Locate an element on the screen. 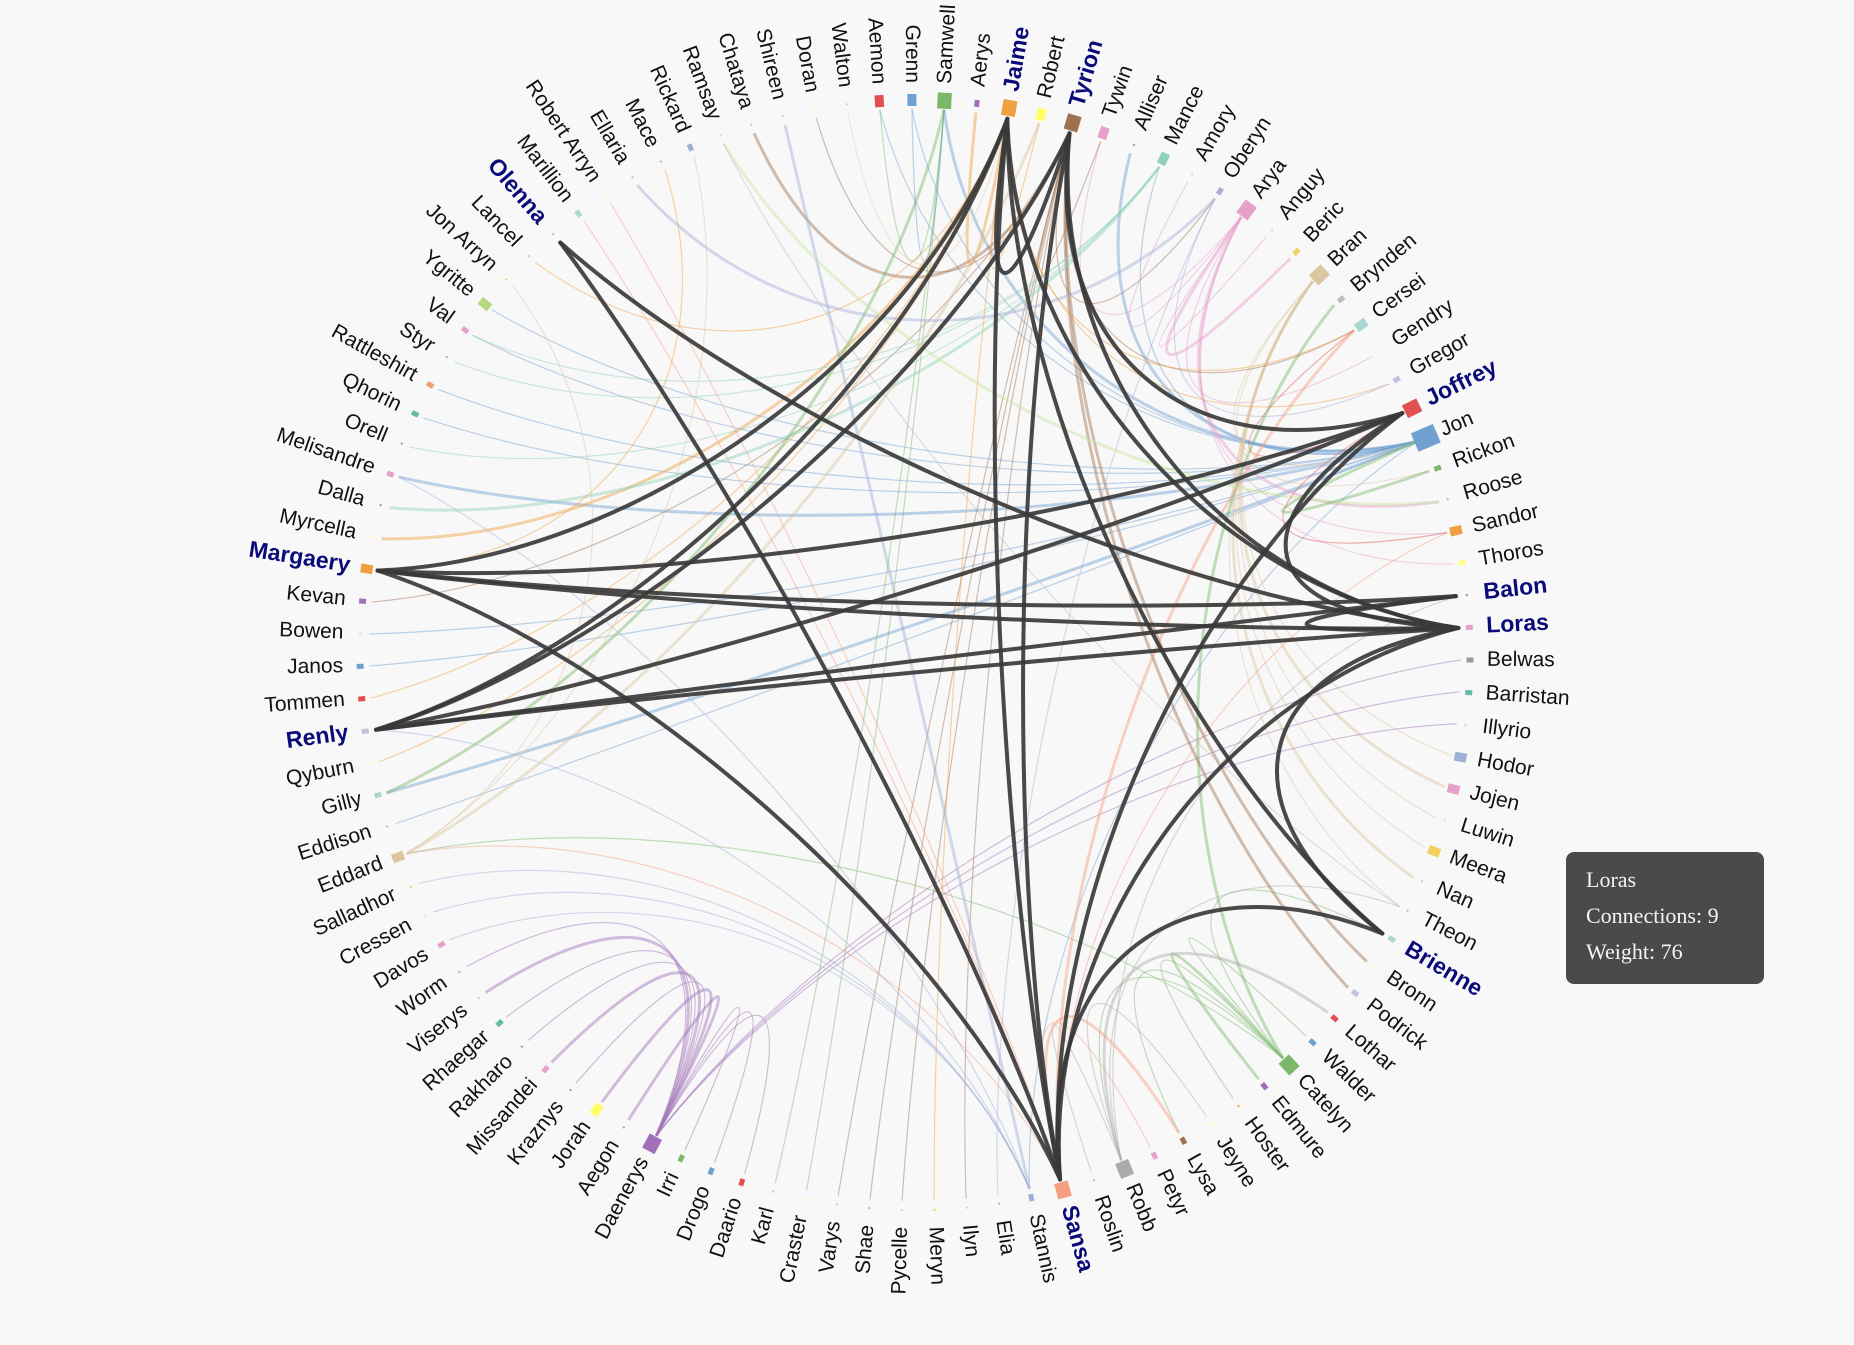 The height and width of the screenshot is (1345, 1854). node-label: Robb is located at coordinates (1141, 1207).